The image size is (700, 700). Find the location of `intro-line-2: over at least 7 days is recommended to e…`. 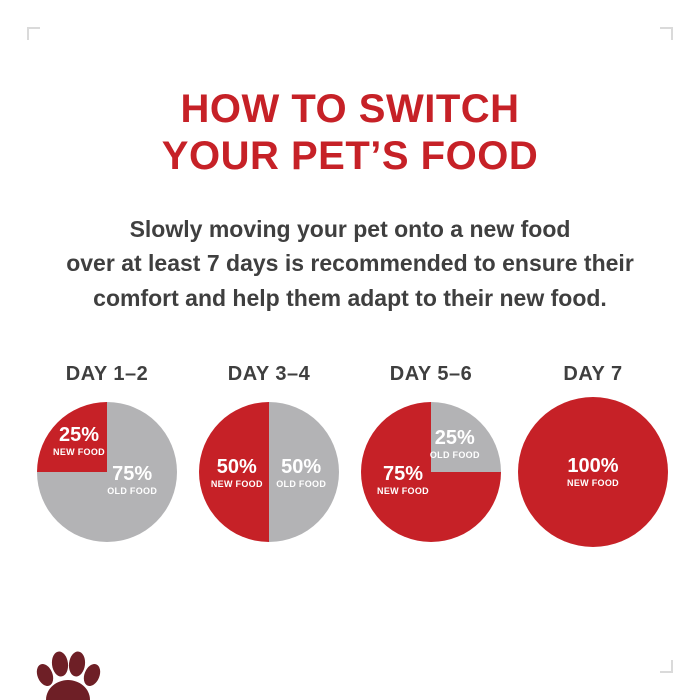

intro-line-2: over at least 7 days is recommended to e… is located at coordinates (350, 263).